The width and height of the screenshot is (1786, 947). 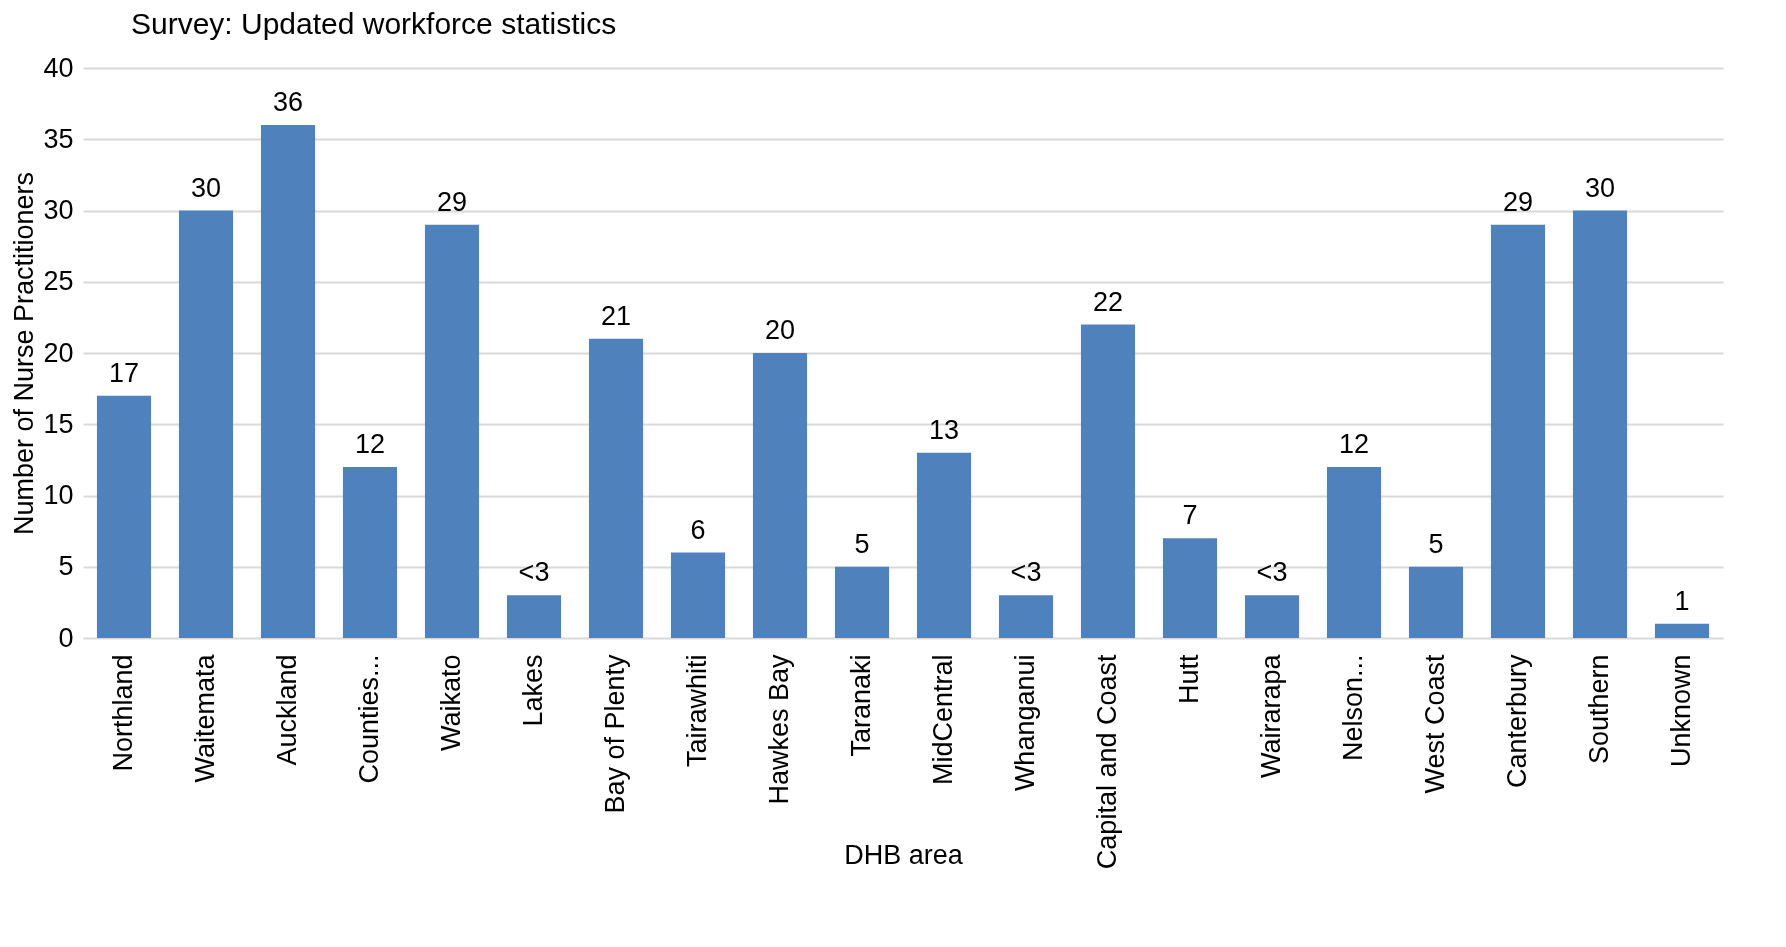 What do you see at coordinates (615, 734) in the screenshot?
I see `x-tick-label: Bay of Plenty` at bounding box center [615, 734].